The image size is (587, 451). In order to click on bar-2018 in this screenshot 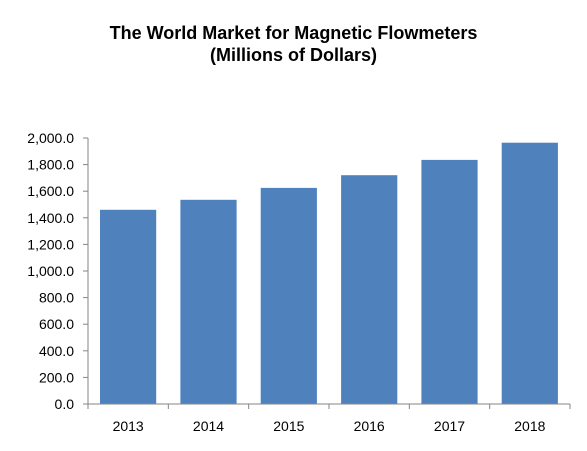, I will do `click(529, 273)`.